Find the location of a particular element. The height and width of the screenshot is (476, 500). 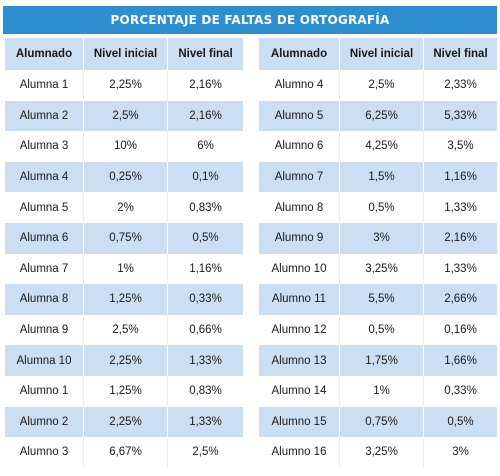

cell-final-level: 0,66% is located at coordinates (205, 330).